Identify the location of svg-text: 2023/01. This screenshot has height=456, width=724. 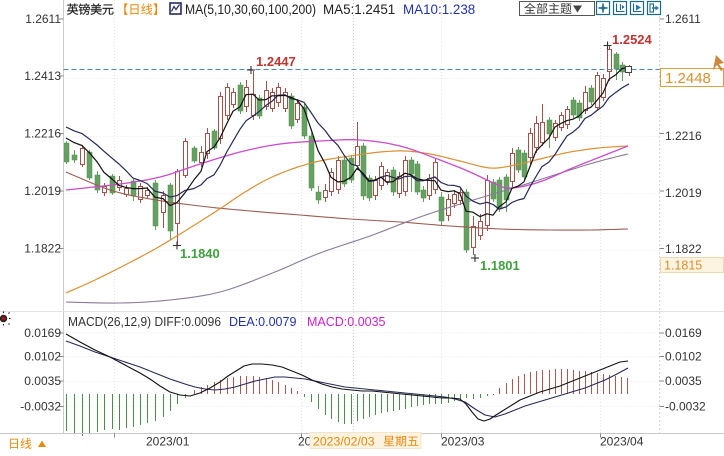
(168, 442).